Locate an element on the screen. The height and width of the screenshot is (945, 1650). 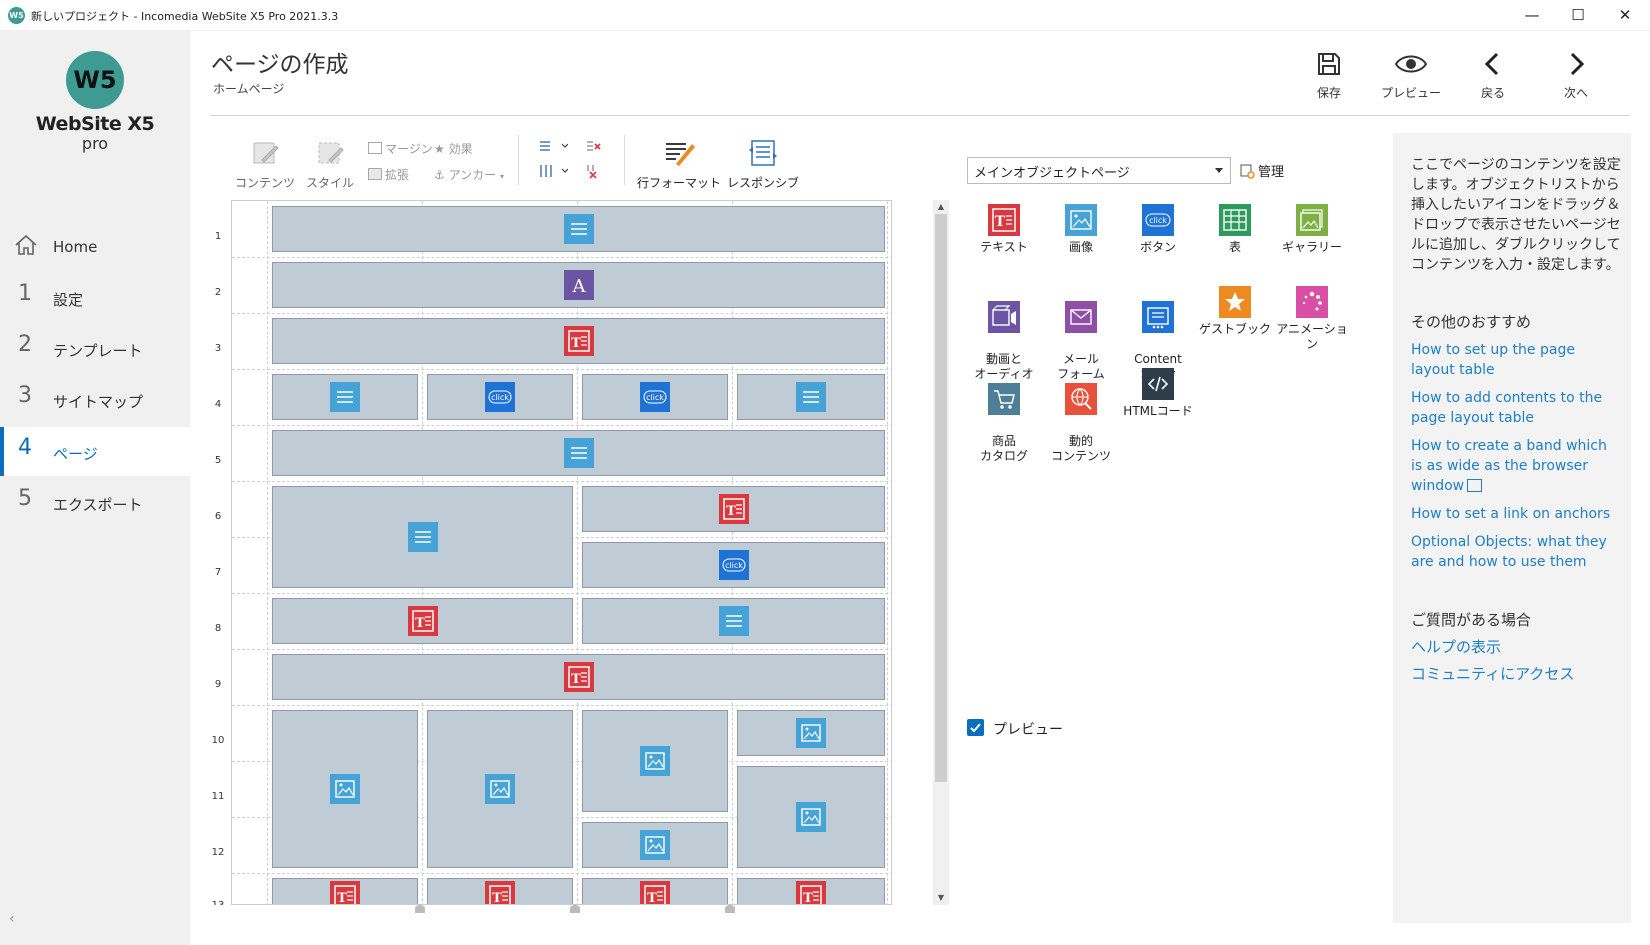
grid-scrollbar: ▲ ▼ is located at coordinates (941, 552).